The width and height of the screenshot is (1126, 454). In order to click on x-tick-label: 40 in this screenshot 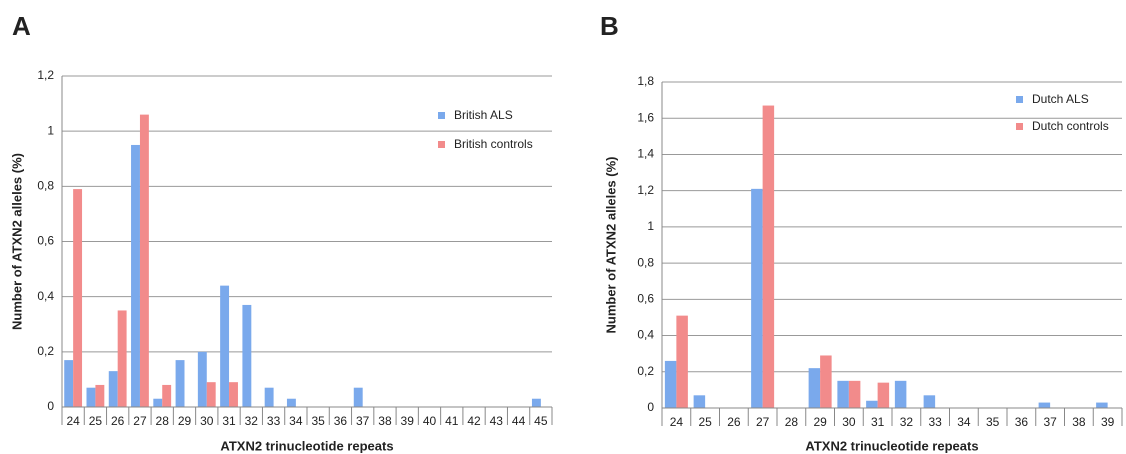, I will do `click(430, 421)`.